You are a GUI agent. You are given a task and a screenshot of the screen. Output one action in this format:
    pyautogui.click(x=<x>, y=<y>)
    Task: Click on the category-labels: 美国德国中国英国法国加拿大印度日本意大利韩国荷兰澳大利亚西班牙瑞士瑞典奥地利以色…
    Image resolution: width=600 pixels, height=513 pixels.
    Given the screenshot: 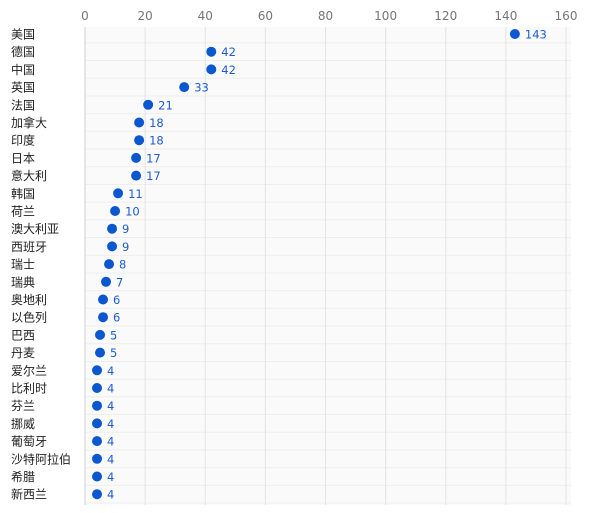 What is the action you would take?
    pyautogui.click(x=41, y=265)
    